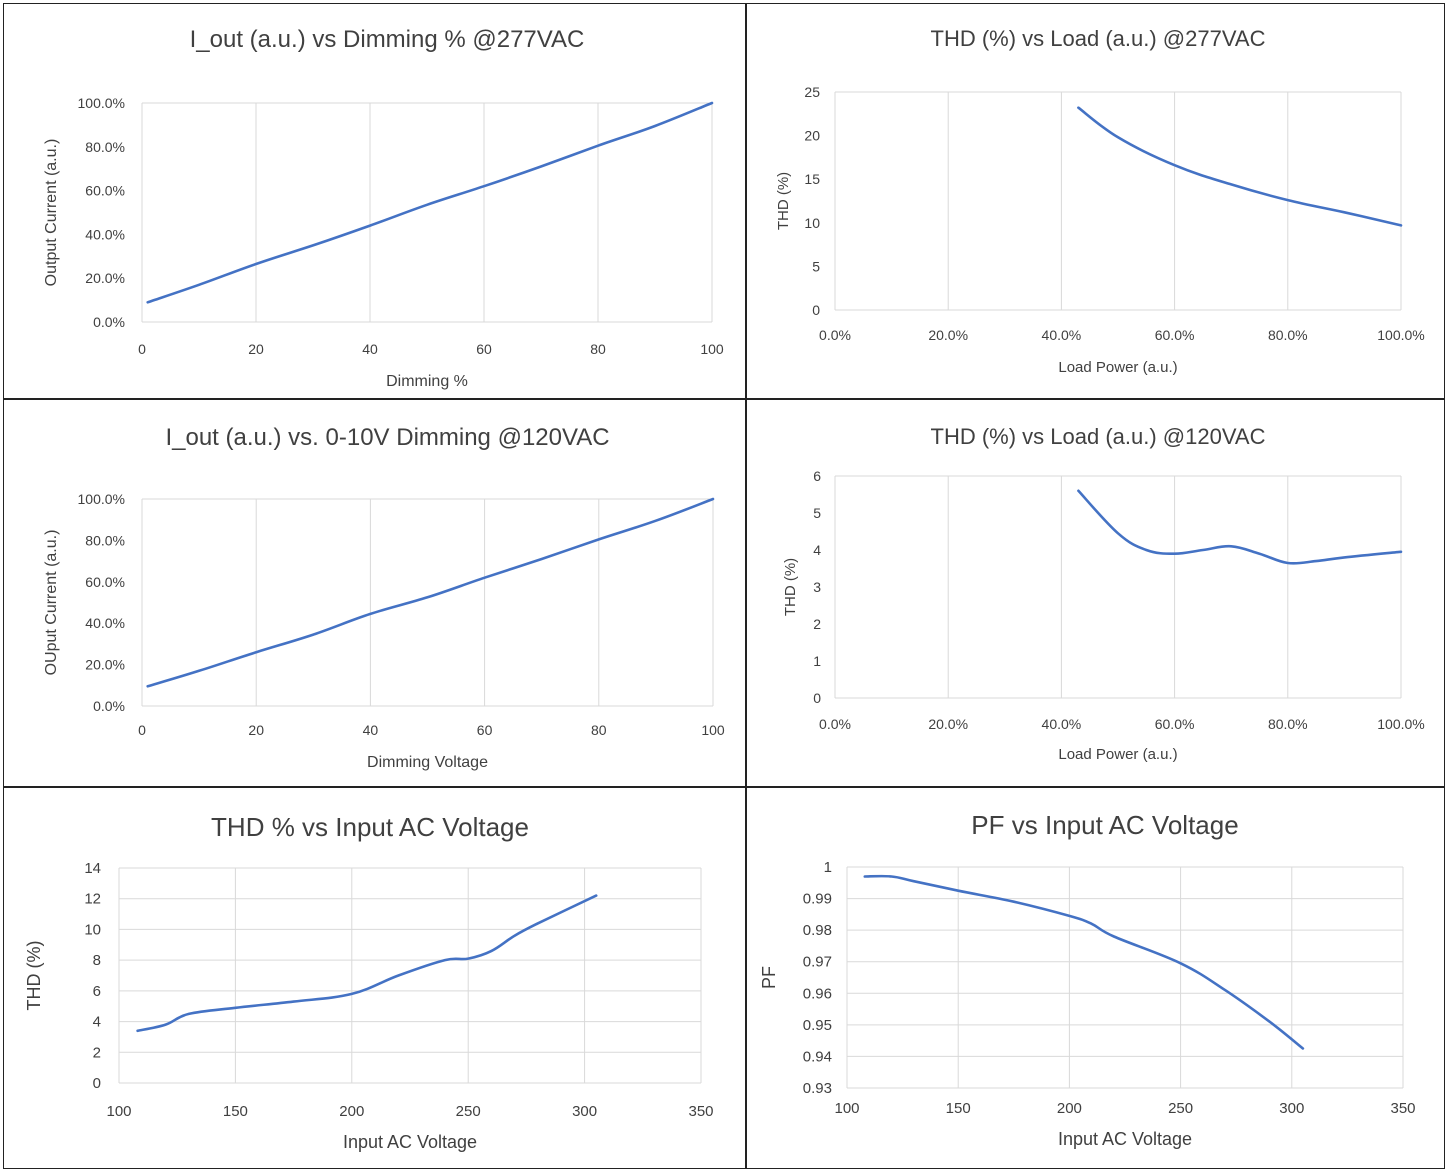 The image size is (1450, 1171). I want to click on chart-title: THD (%) vs Load (a.u.) @120VAC, so click(1098, 436).